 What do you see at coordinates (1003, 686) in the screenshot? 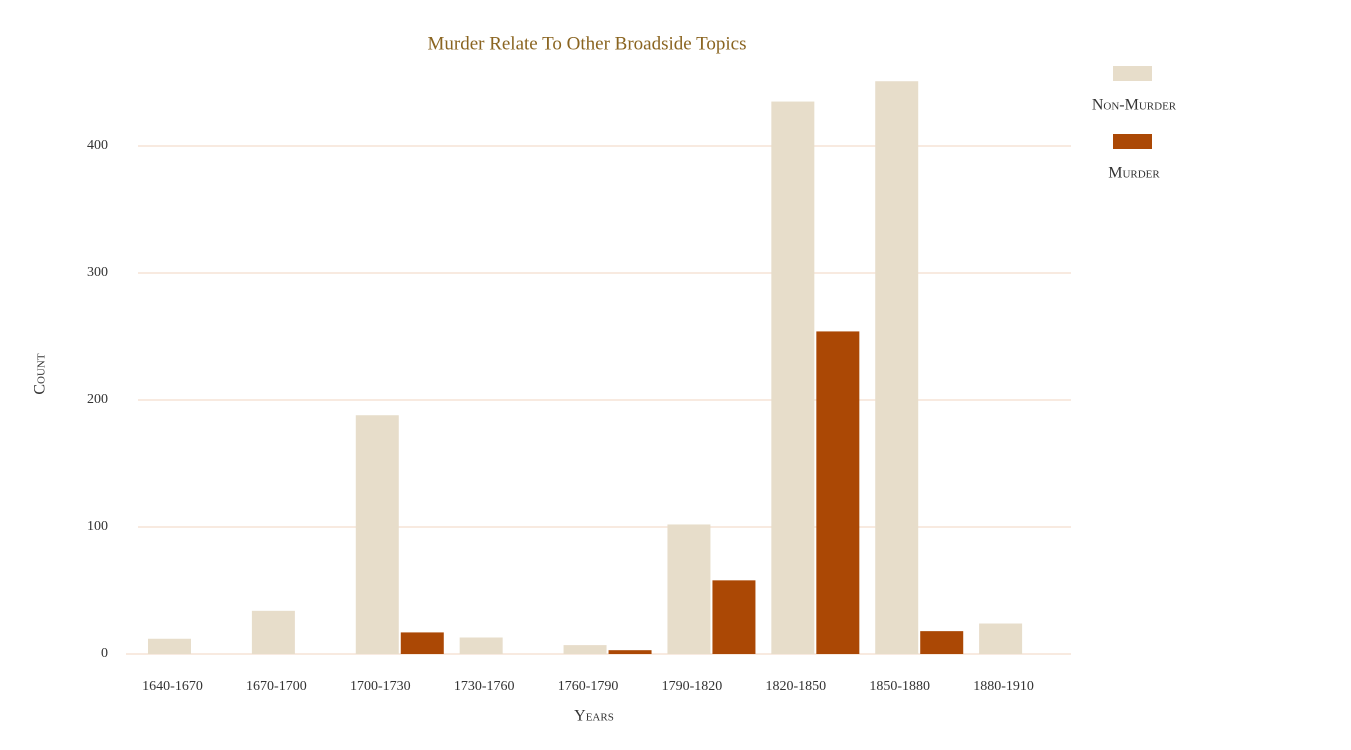
I see `x-tick-label: 1880-1910` at bounding box center [1003, 686].